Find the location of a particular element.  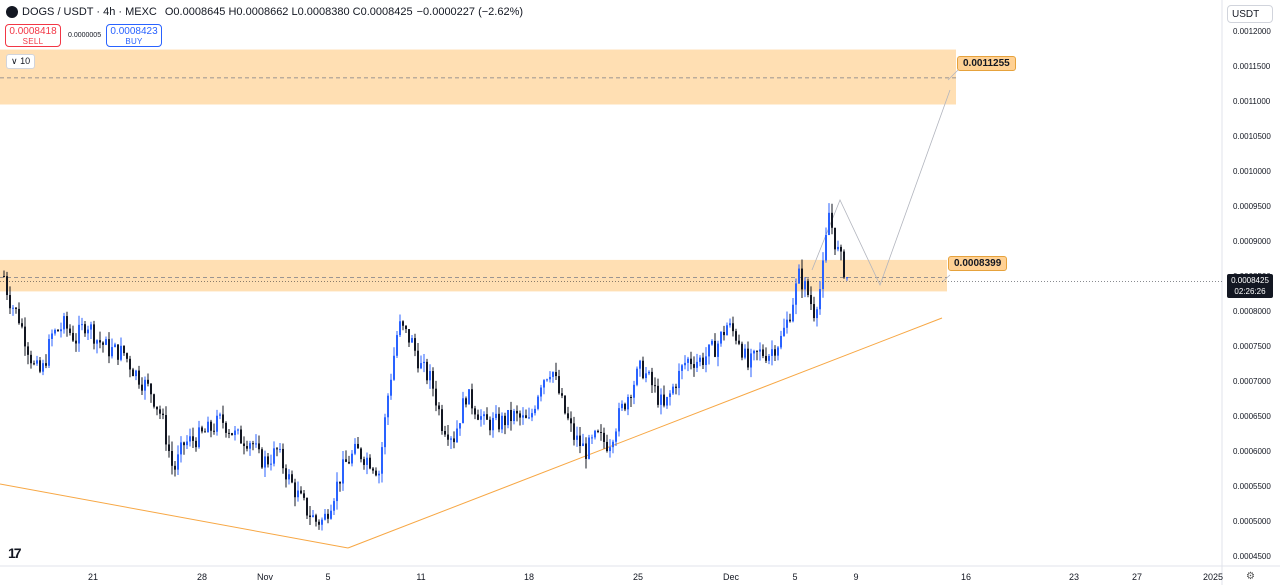

time-axis-label: 23 is located at coordinates (1074, 577).